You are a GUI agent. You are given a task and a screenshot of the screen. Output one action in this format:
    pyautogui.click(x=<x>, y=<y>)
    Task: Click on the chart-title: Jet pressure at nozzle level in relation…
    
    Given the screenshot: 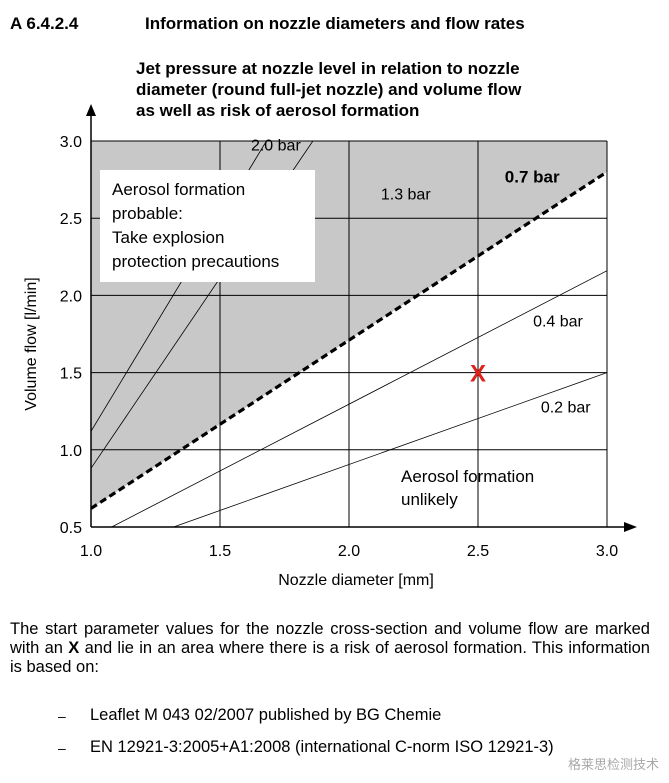 What is the action you would take?
    pyautogui.click(x=376, y=89)
    